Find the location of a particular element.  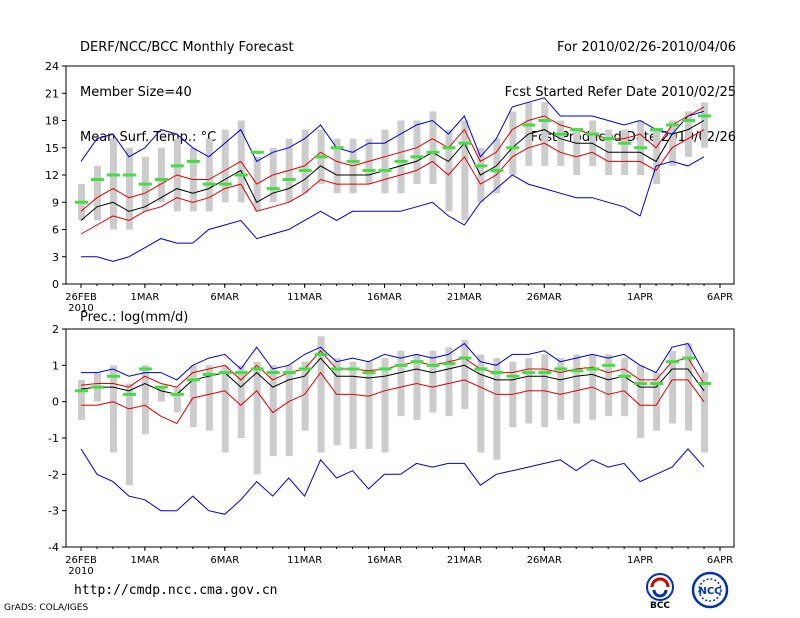

fcst-started-date: Fcst Started Refer Date 2010/02/25 is located at coordinates (620, 92).